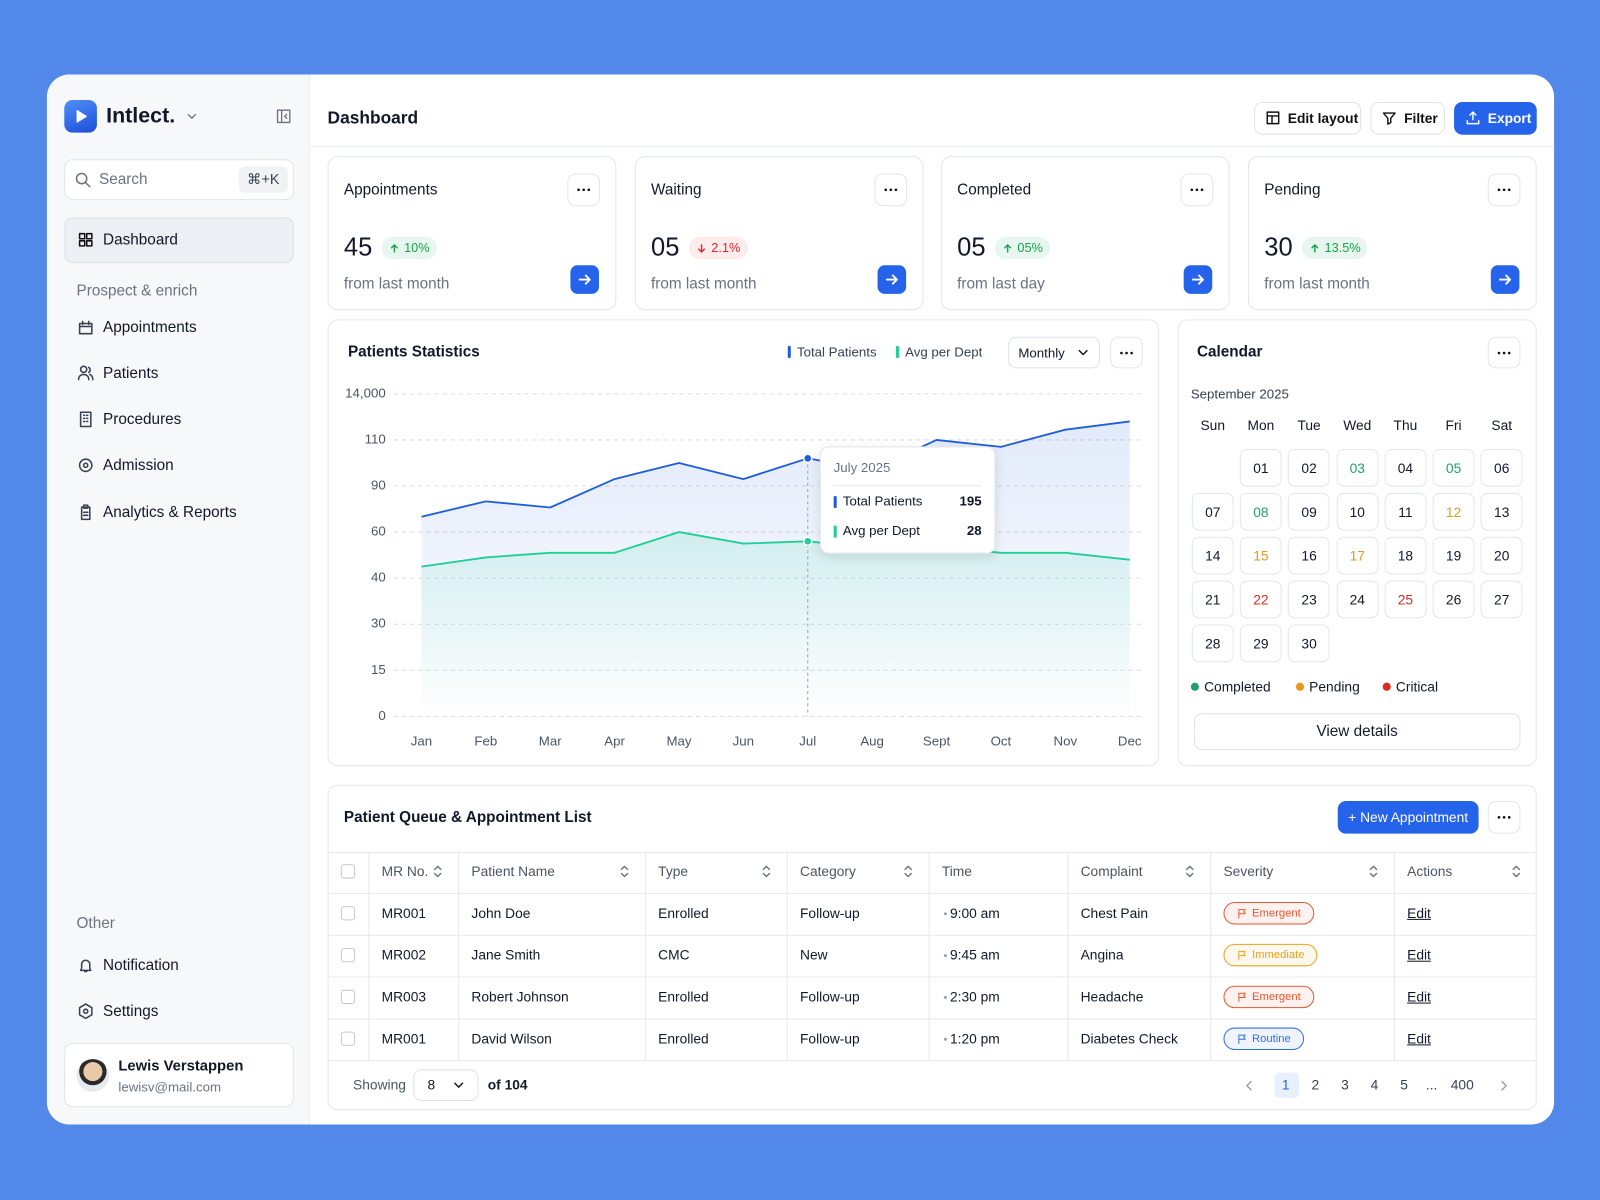 The height and width of the screenshot is (1200, 1600). Describe the element at coordinates (945, 1039) in the screenshot. I see `time-dot` at that location.